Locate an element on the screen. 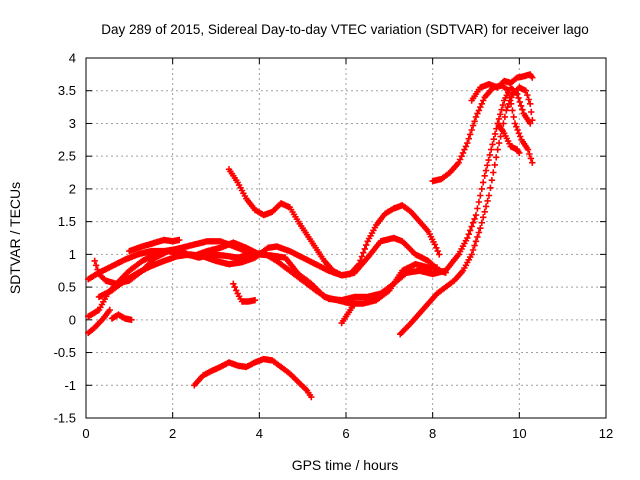 This screenshot has width=640, height=480. y-tick-label: 1 is located at coordinates (72, 254).